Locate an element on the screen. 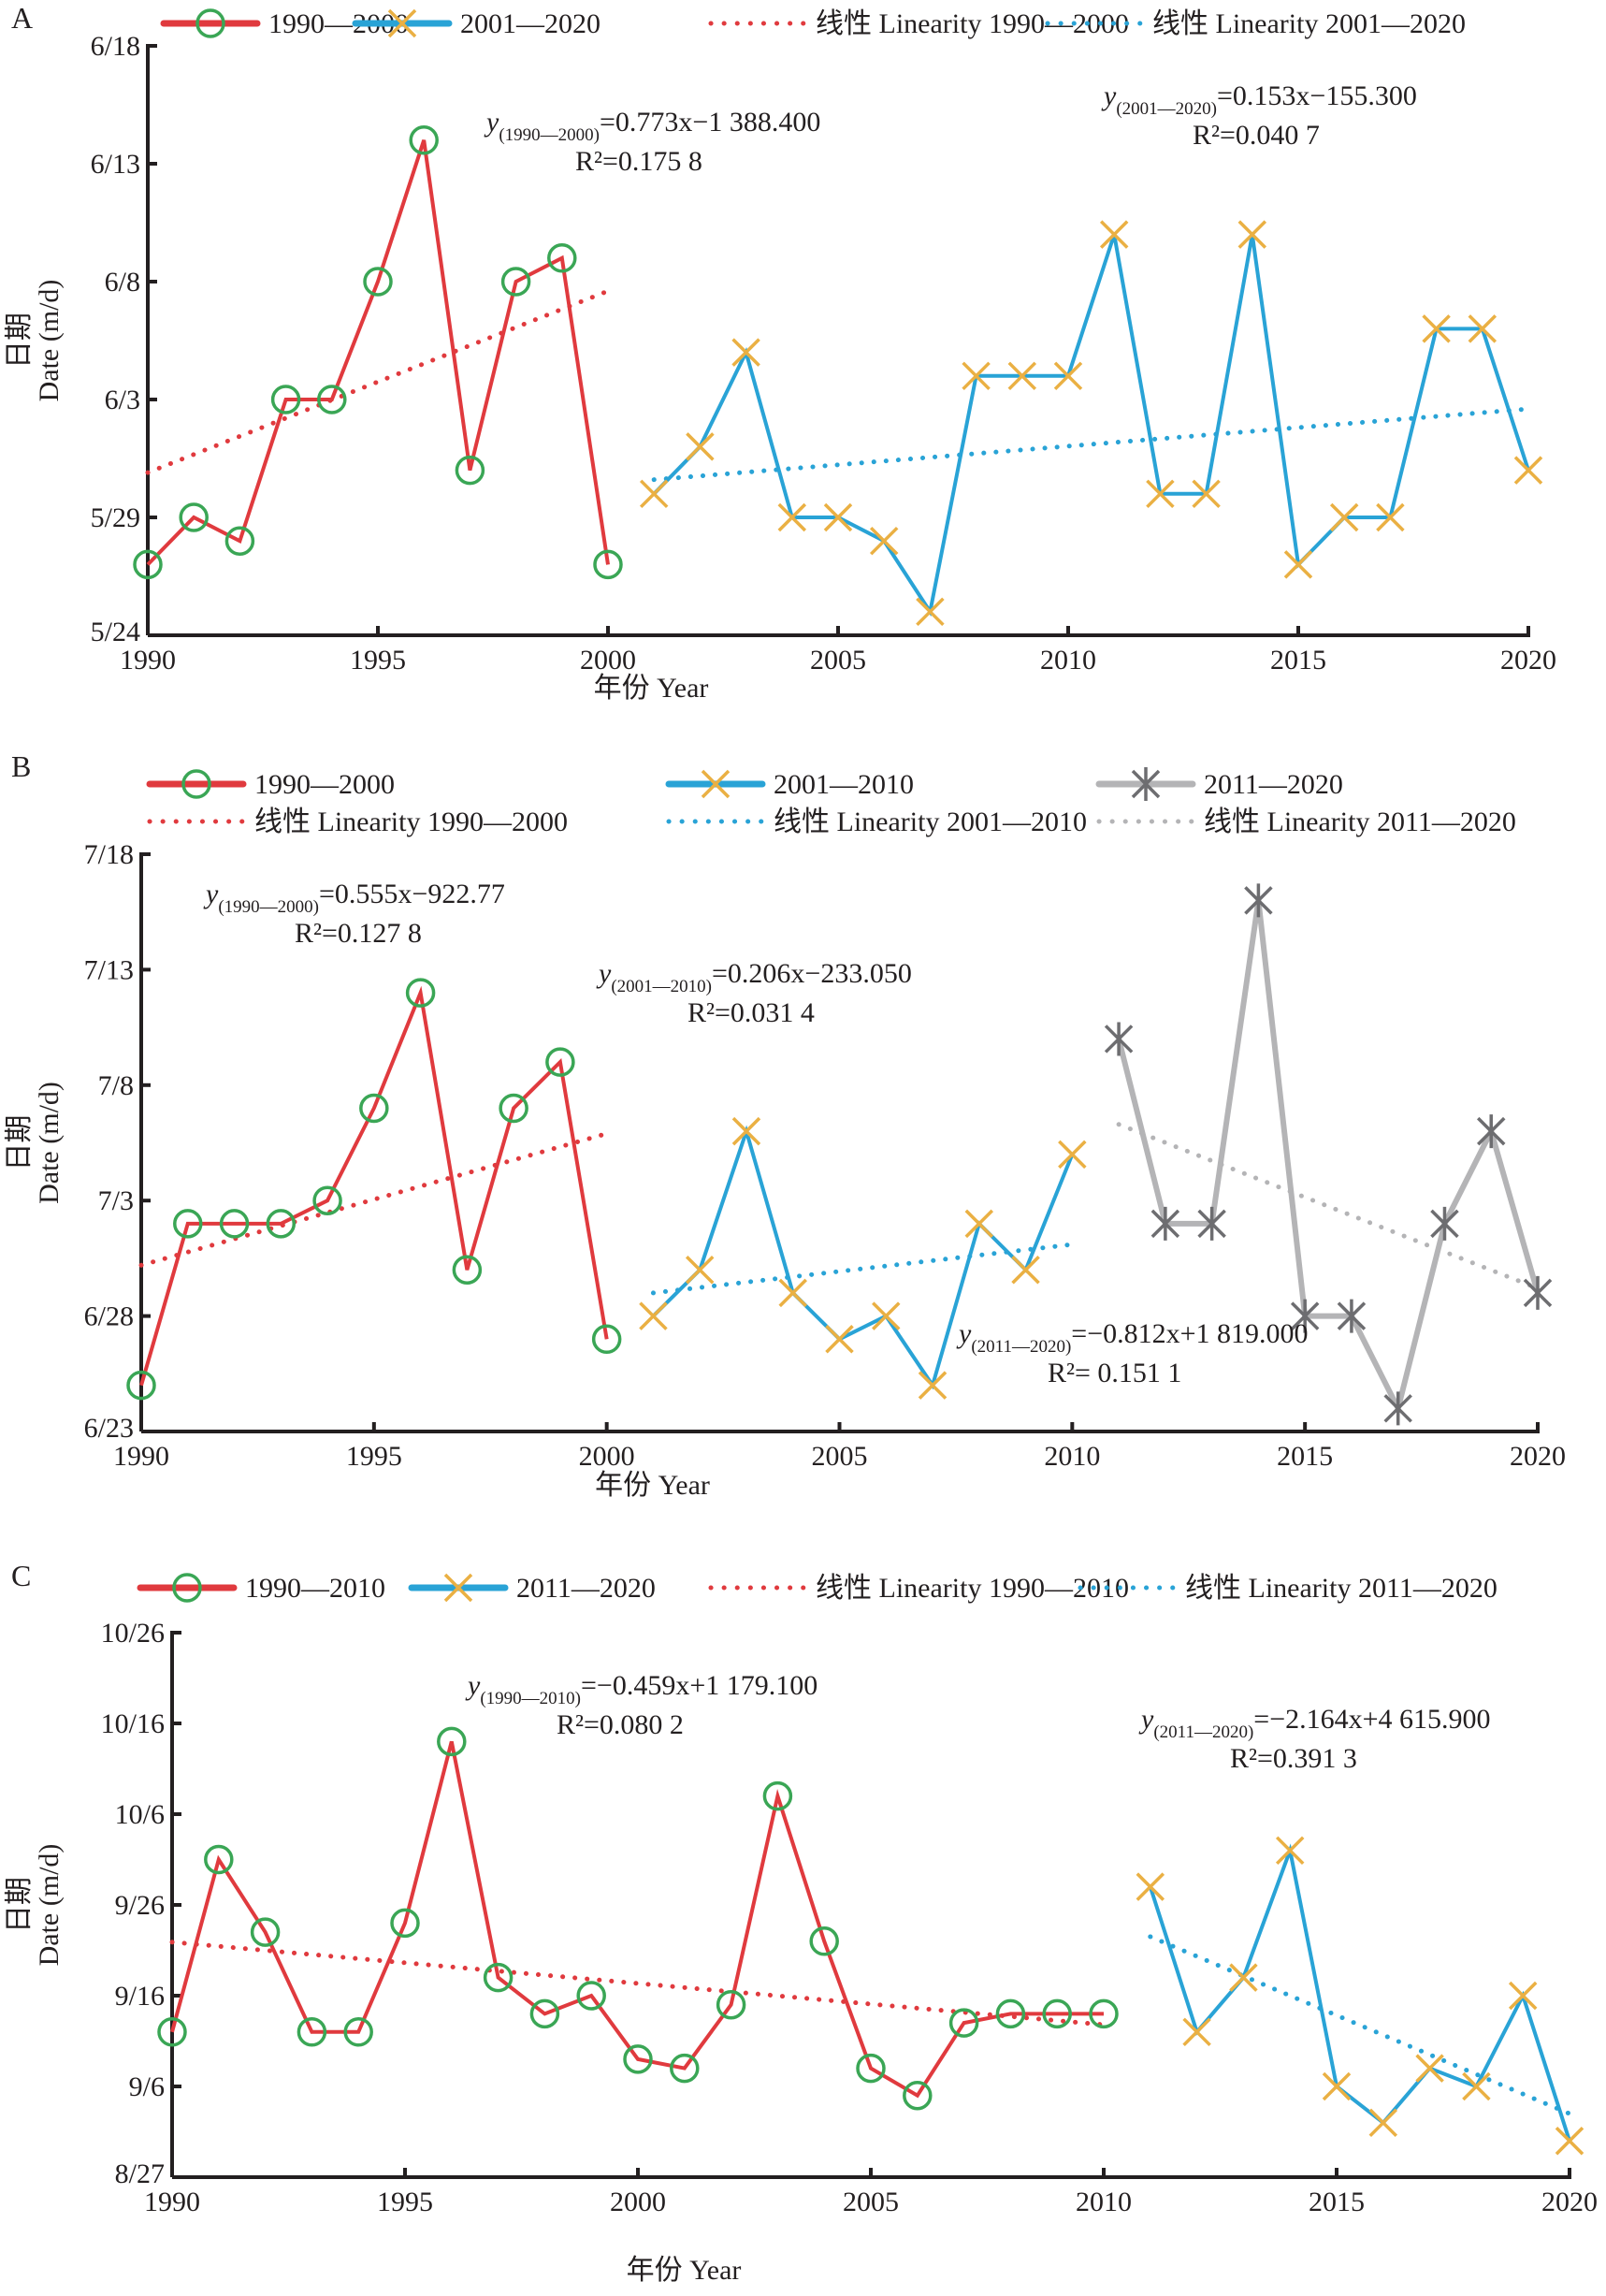 This screenshot has height=2296, width=1606. regression-equation: y(2011—2020)=−0.812x+1 819.000 is located at coordinates (1133, 1337).